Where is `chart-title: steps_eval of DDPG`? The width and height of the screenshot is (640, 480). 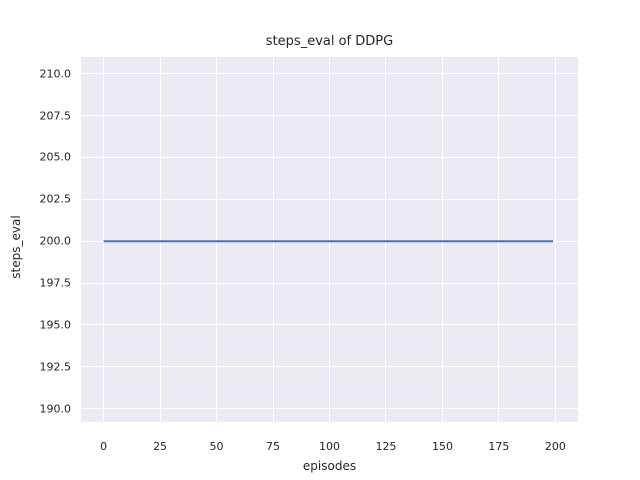
chart-title: steps_eval of DDPG is located at coordinates (329, 41).